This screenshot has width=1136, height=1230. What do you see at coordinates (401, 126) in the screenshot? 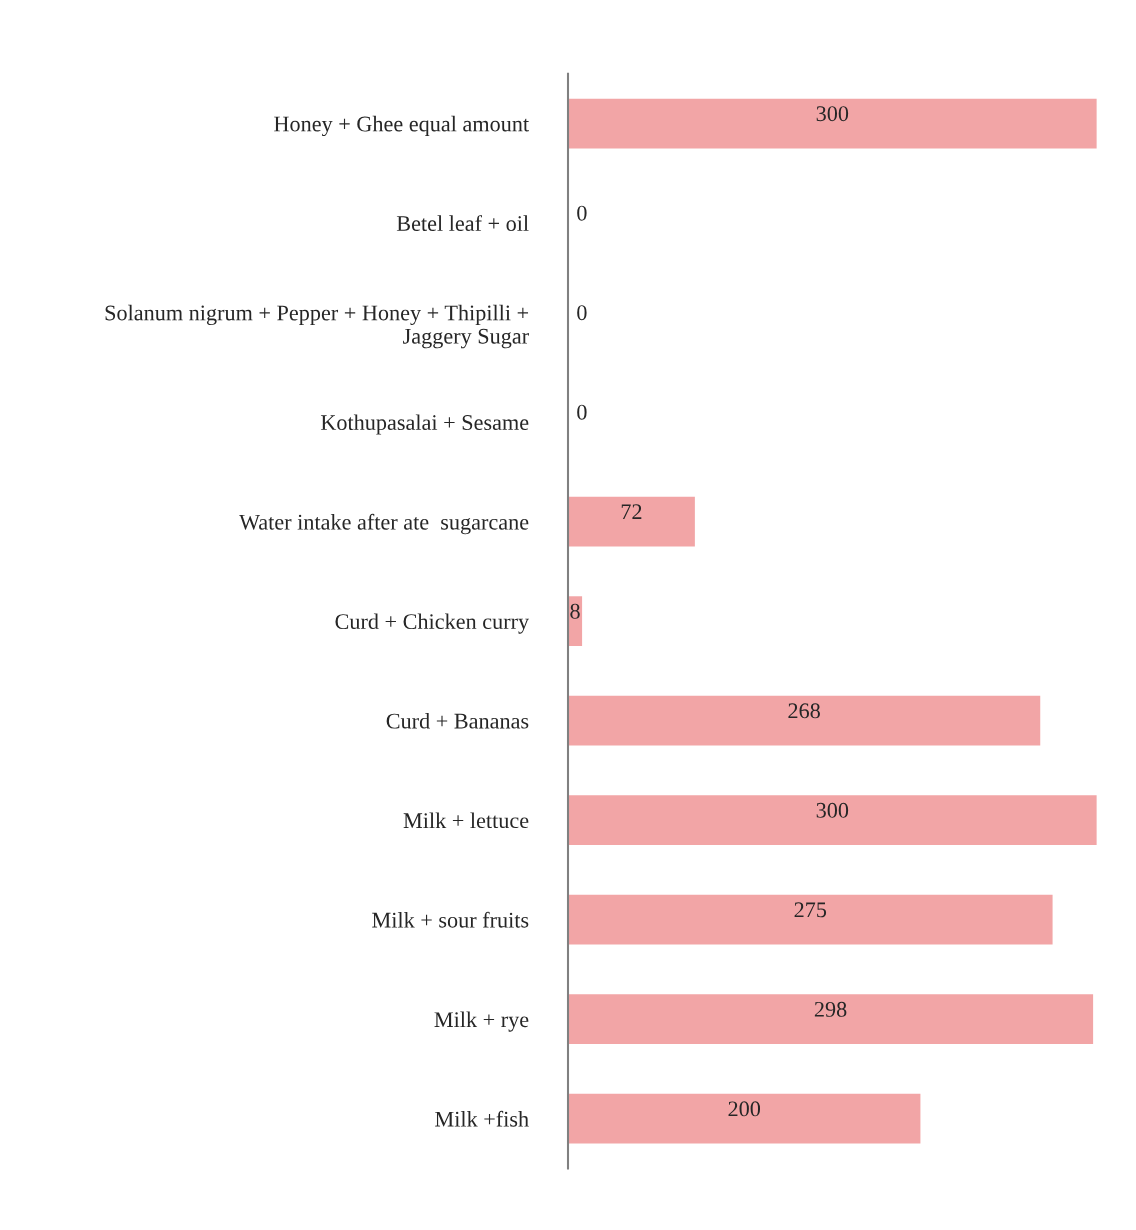
I see `y-tick-label: Honey + Ghee equal amount` at bounding box center [401, 126].